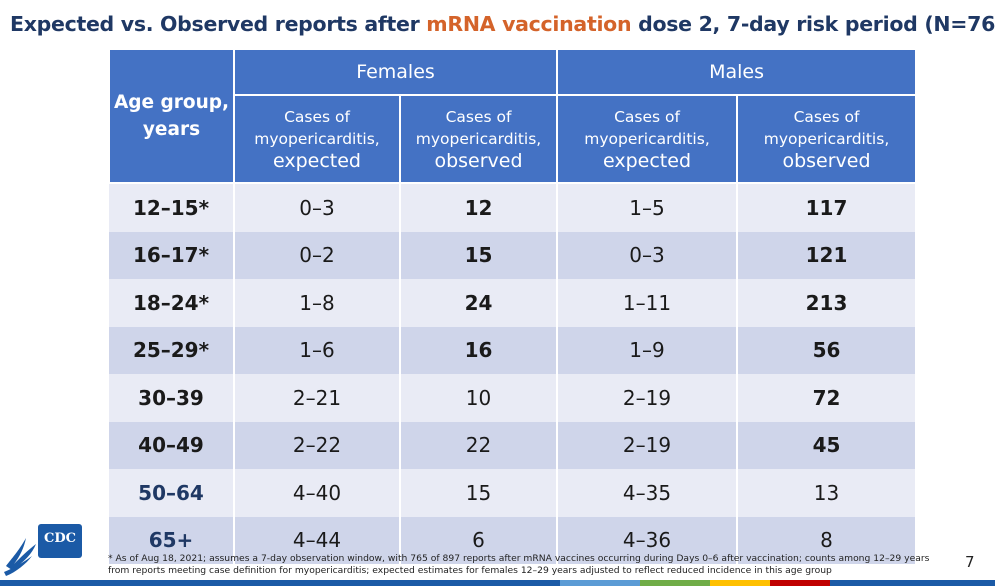  I want to click on age-group-cell: 50–64, so click(172, 493).